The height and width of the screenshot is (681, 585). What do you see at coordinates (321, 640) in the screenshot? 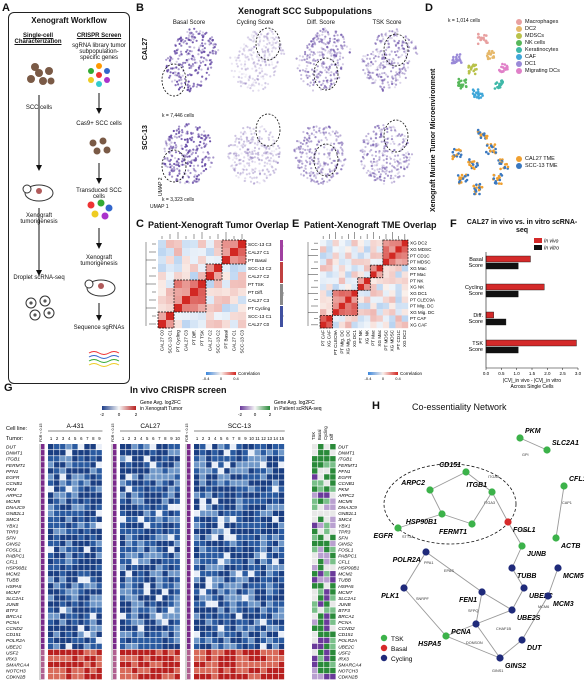
I see `pt-cell` at bounding box center [321, 640].